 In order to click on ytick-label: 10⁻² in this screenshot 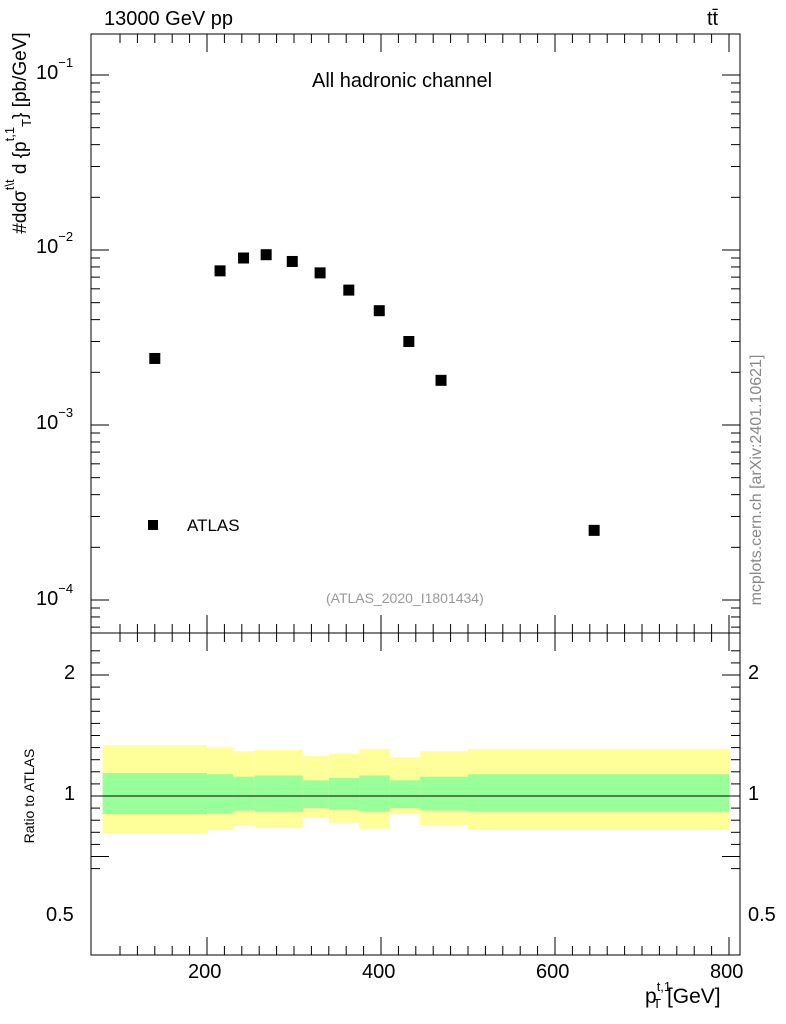, I will do `click(55, 243)`.